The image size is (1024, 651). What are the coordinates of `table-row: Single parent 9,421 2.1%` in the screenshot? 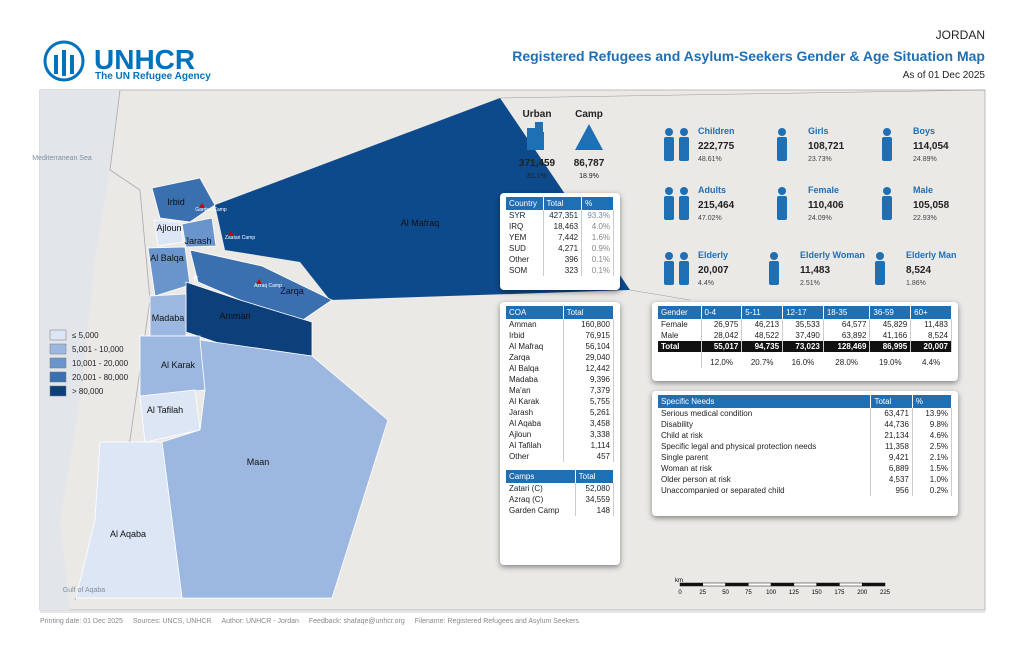 It's located at (805, 457).